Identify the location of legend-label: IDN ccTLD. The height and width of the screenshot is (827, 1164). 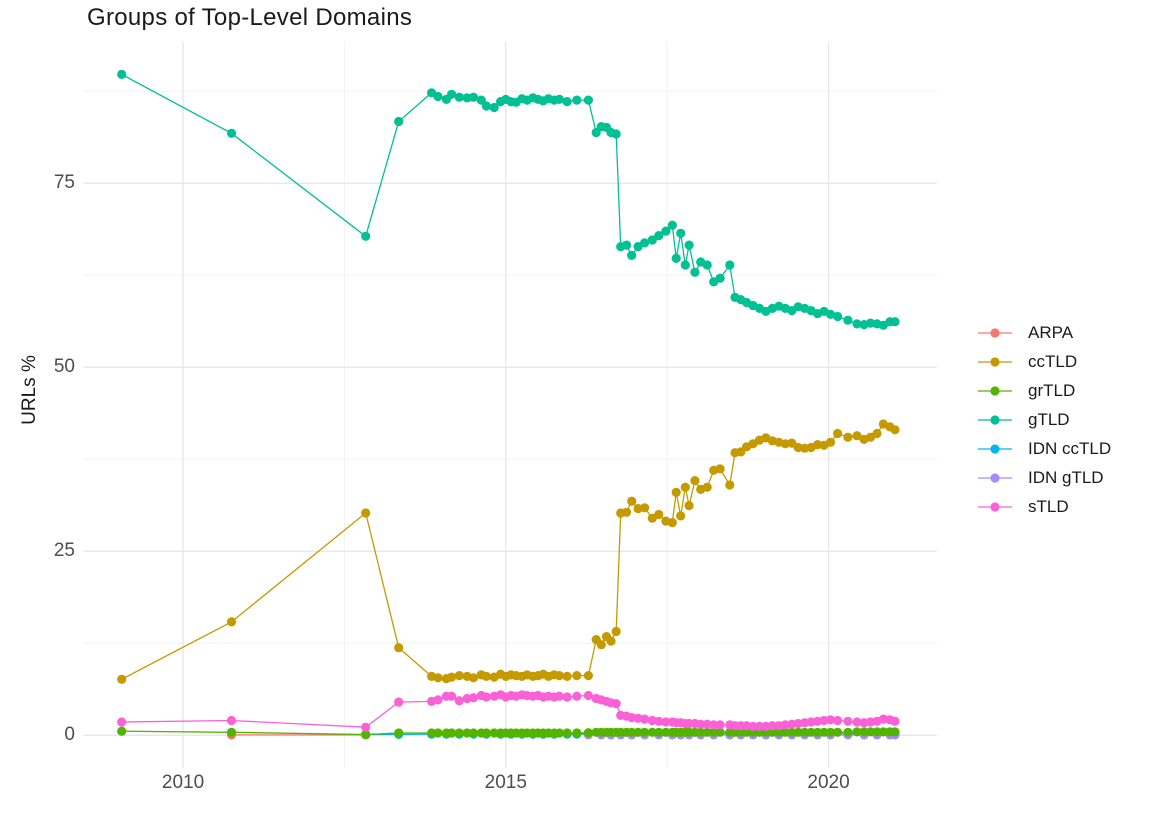
(1070, 448).